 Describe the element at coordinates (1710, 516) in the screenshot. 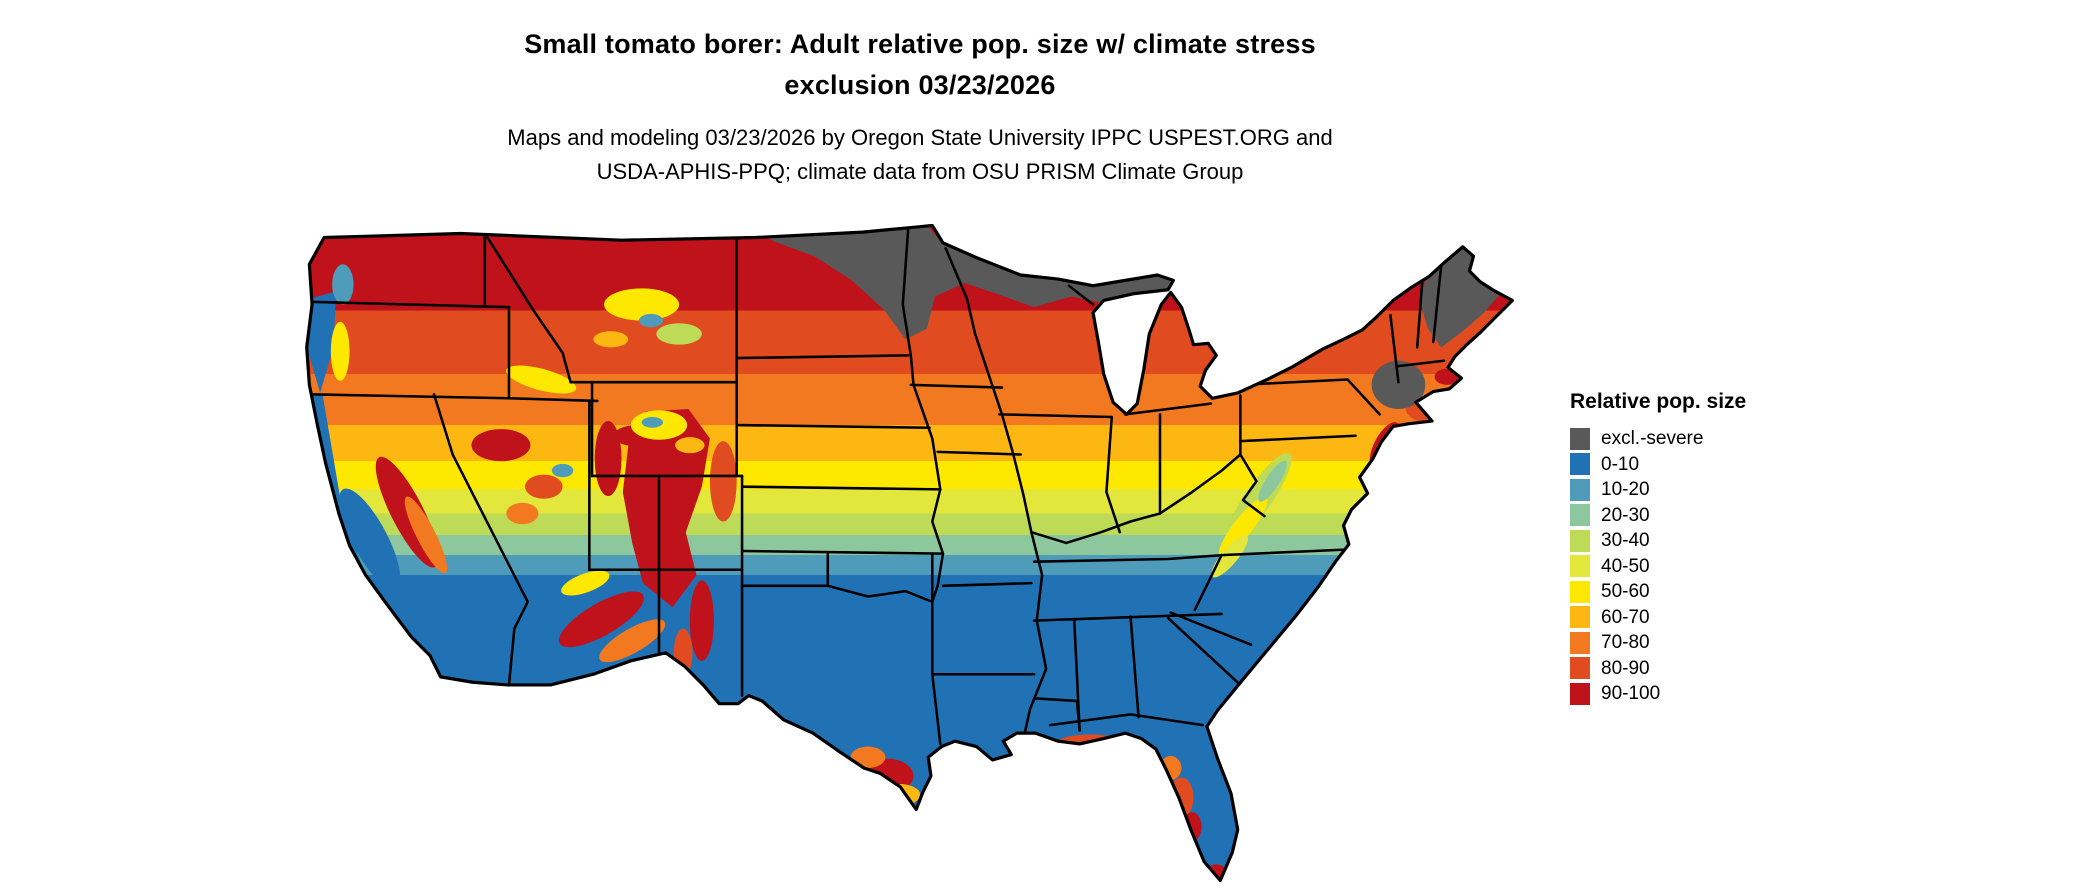

I see `legend-item-b20: 20-30` at that location.